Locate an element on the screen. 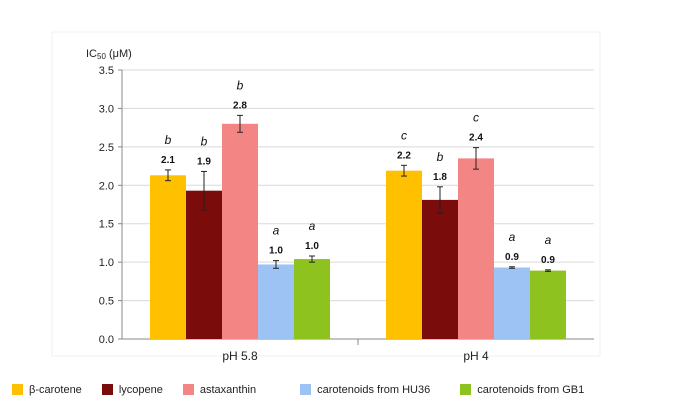  legend-item: carotenoids from HU36 is located at coordinates (365, 390).